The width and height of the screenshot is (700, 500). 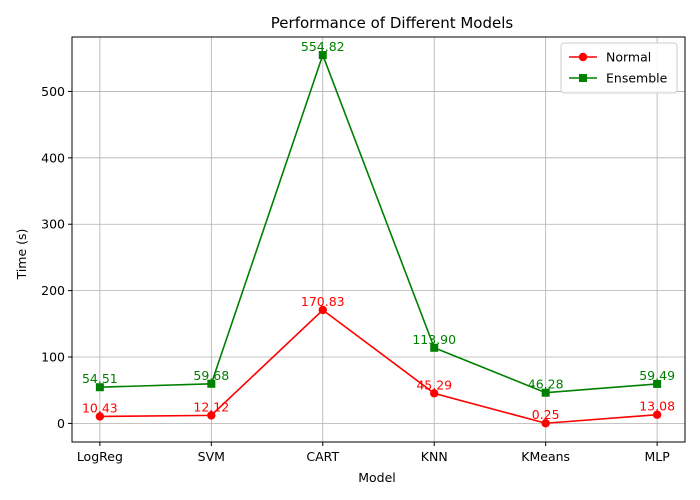 What do you see at coordinates (323, 46) in the screenshot?
I see `data-label-ensemble: 554.82` at bounding box center [323, 46].